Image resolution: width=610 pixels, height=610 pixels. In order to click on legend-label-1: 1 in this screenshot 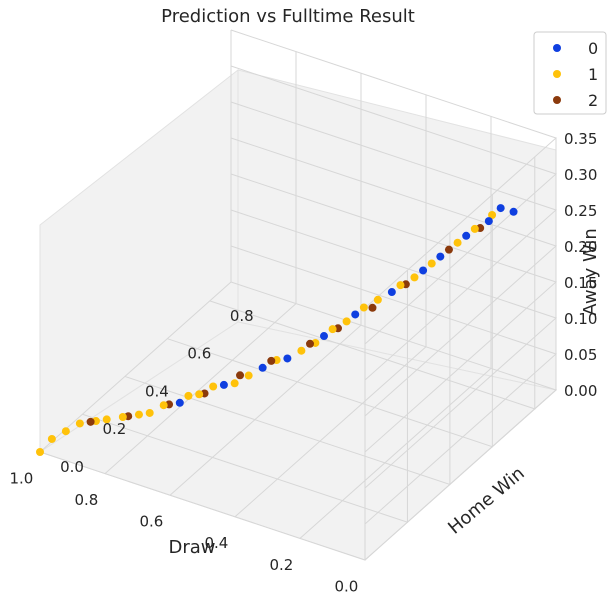, I will do `click(593, 74)`.